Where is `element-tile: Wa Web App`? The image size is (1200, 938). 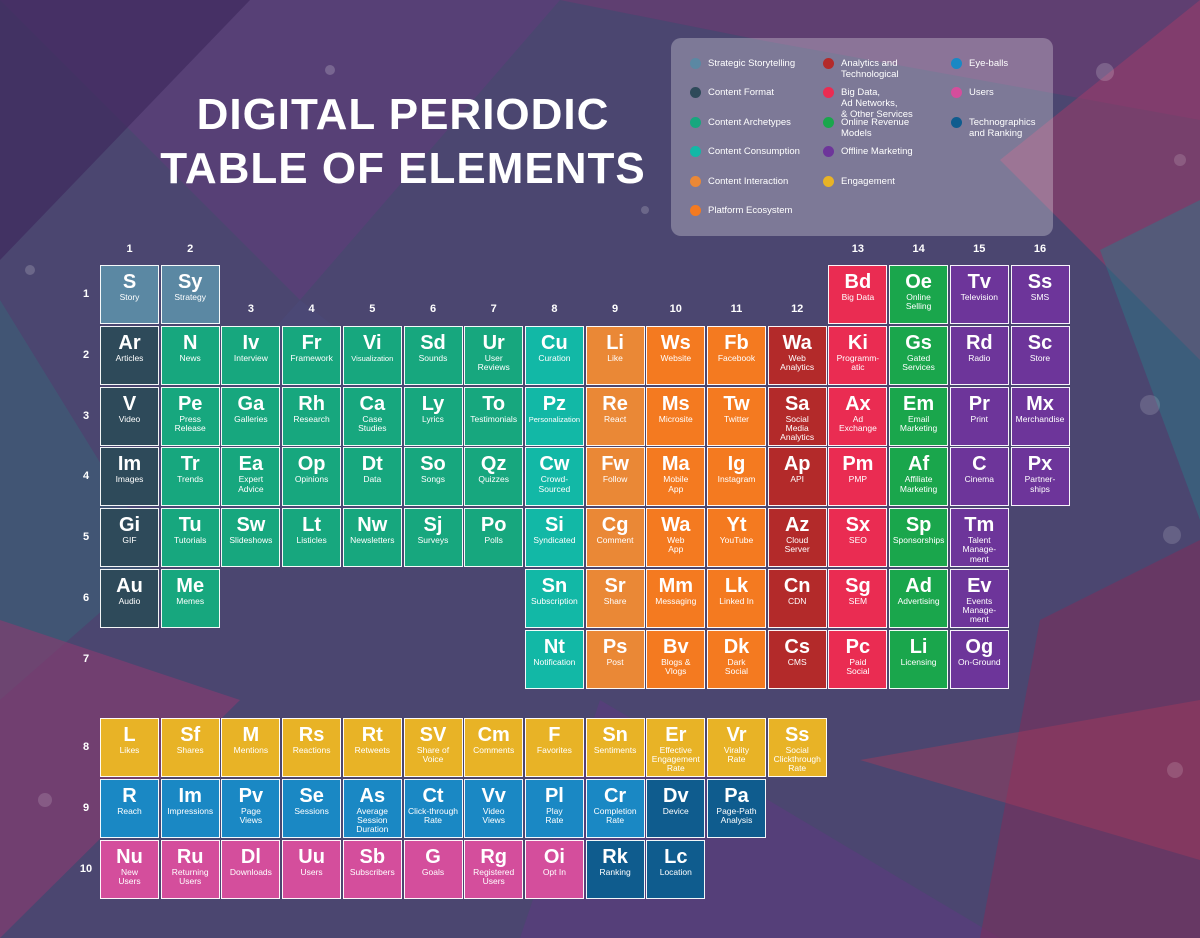 element-tile: Wa Web App is located at coordinates (676, 538).